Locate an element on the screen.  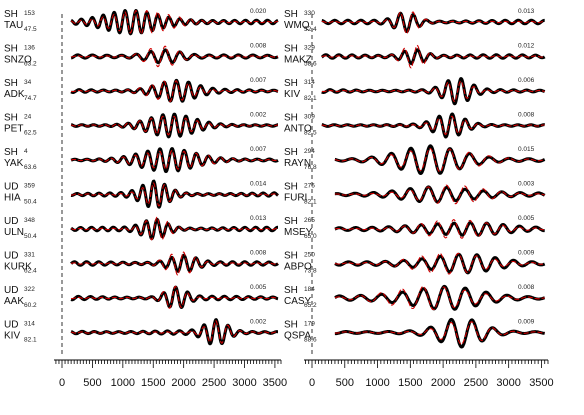
azimuth-label: 4 is located at coordinates (26, 151).